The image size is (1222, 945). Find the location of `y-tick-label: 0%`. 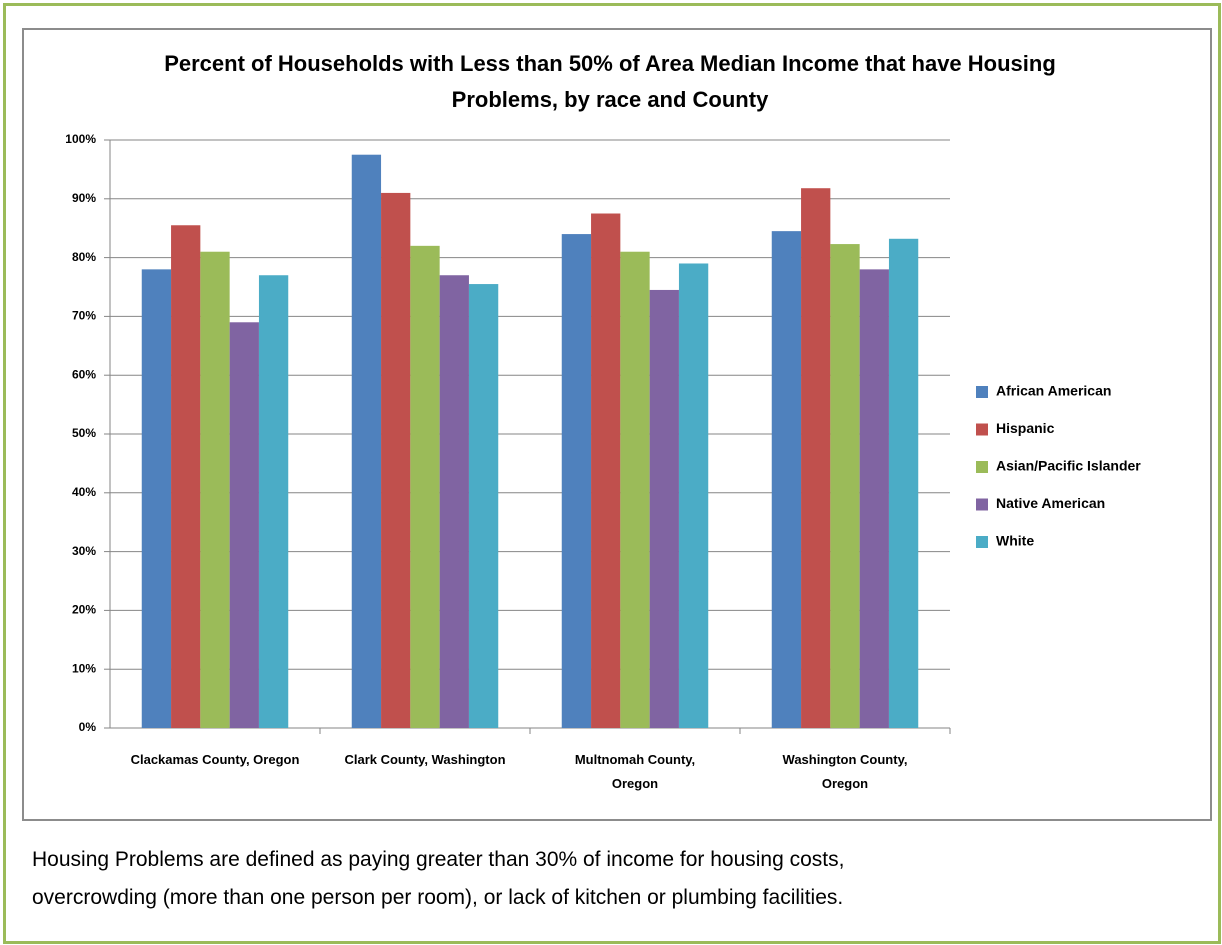

y-tick-label: 0% is located at coordinates (88, 727).